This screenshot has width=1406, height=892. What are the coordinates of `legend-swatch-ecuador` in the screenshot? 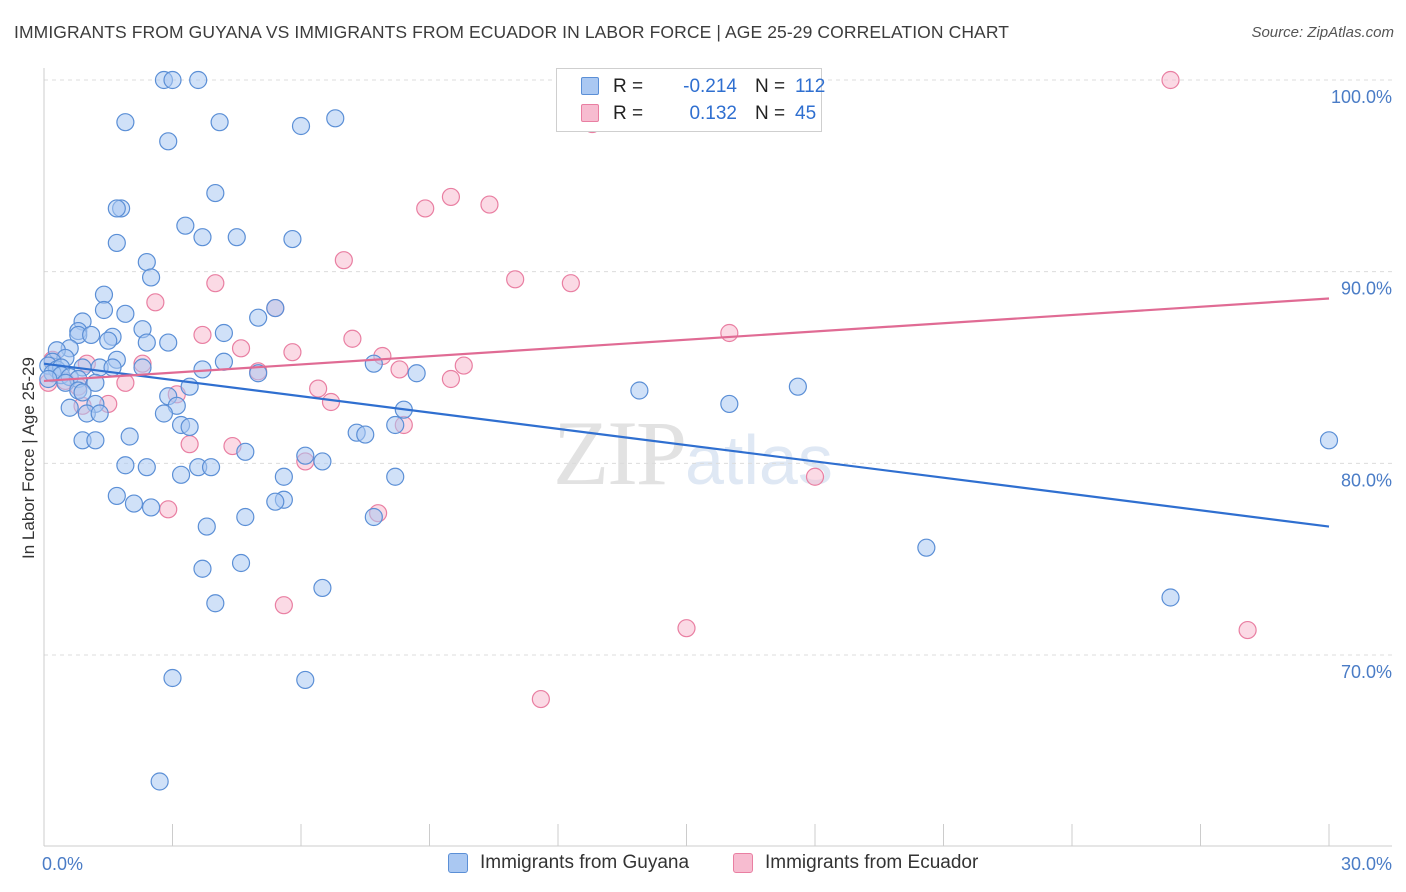 It's located at (590, 113).